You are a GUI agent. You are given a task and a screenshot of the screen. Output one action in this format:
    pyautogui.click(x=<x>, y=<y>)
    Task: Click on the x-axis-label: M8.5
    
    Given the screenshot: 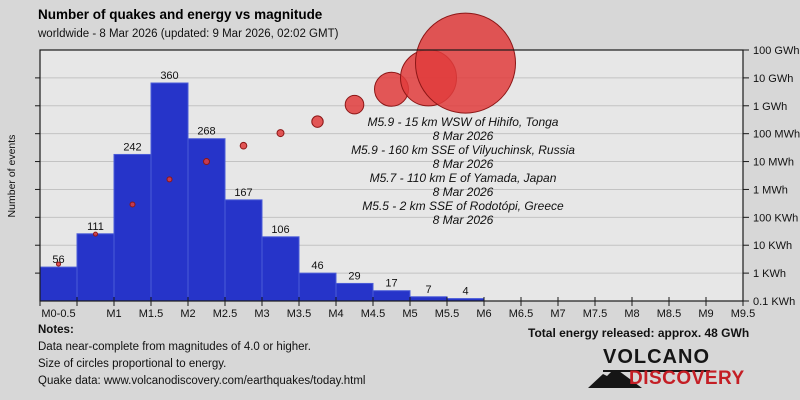 What is the action you would take?
    pyautogui.click(x=669, y=314)
    